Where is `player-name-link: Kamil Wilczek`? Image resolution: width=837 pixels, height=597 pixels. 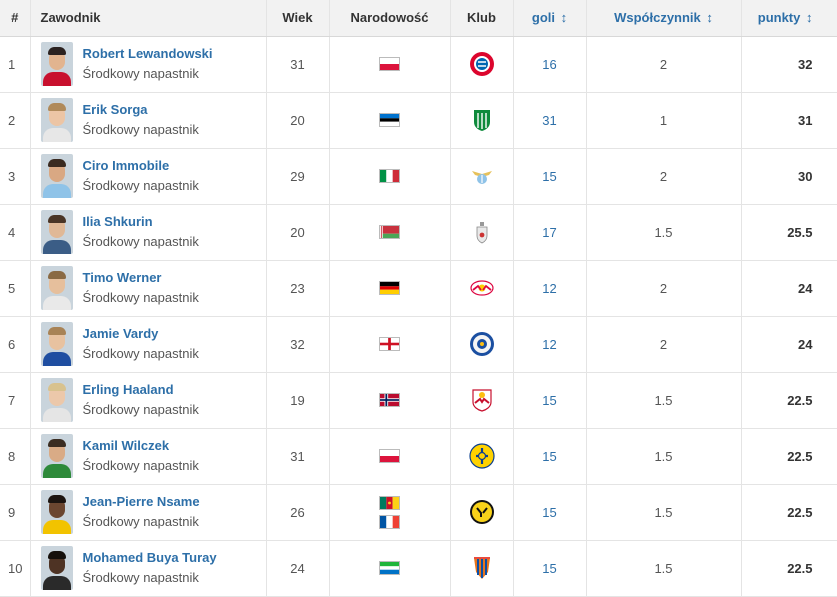
player-name-link: Kamil Wilczek is located at coordinates (126, 445).